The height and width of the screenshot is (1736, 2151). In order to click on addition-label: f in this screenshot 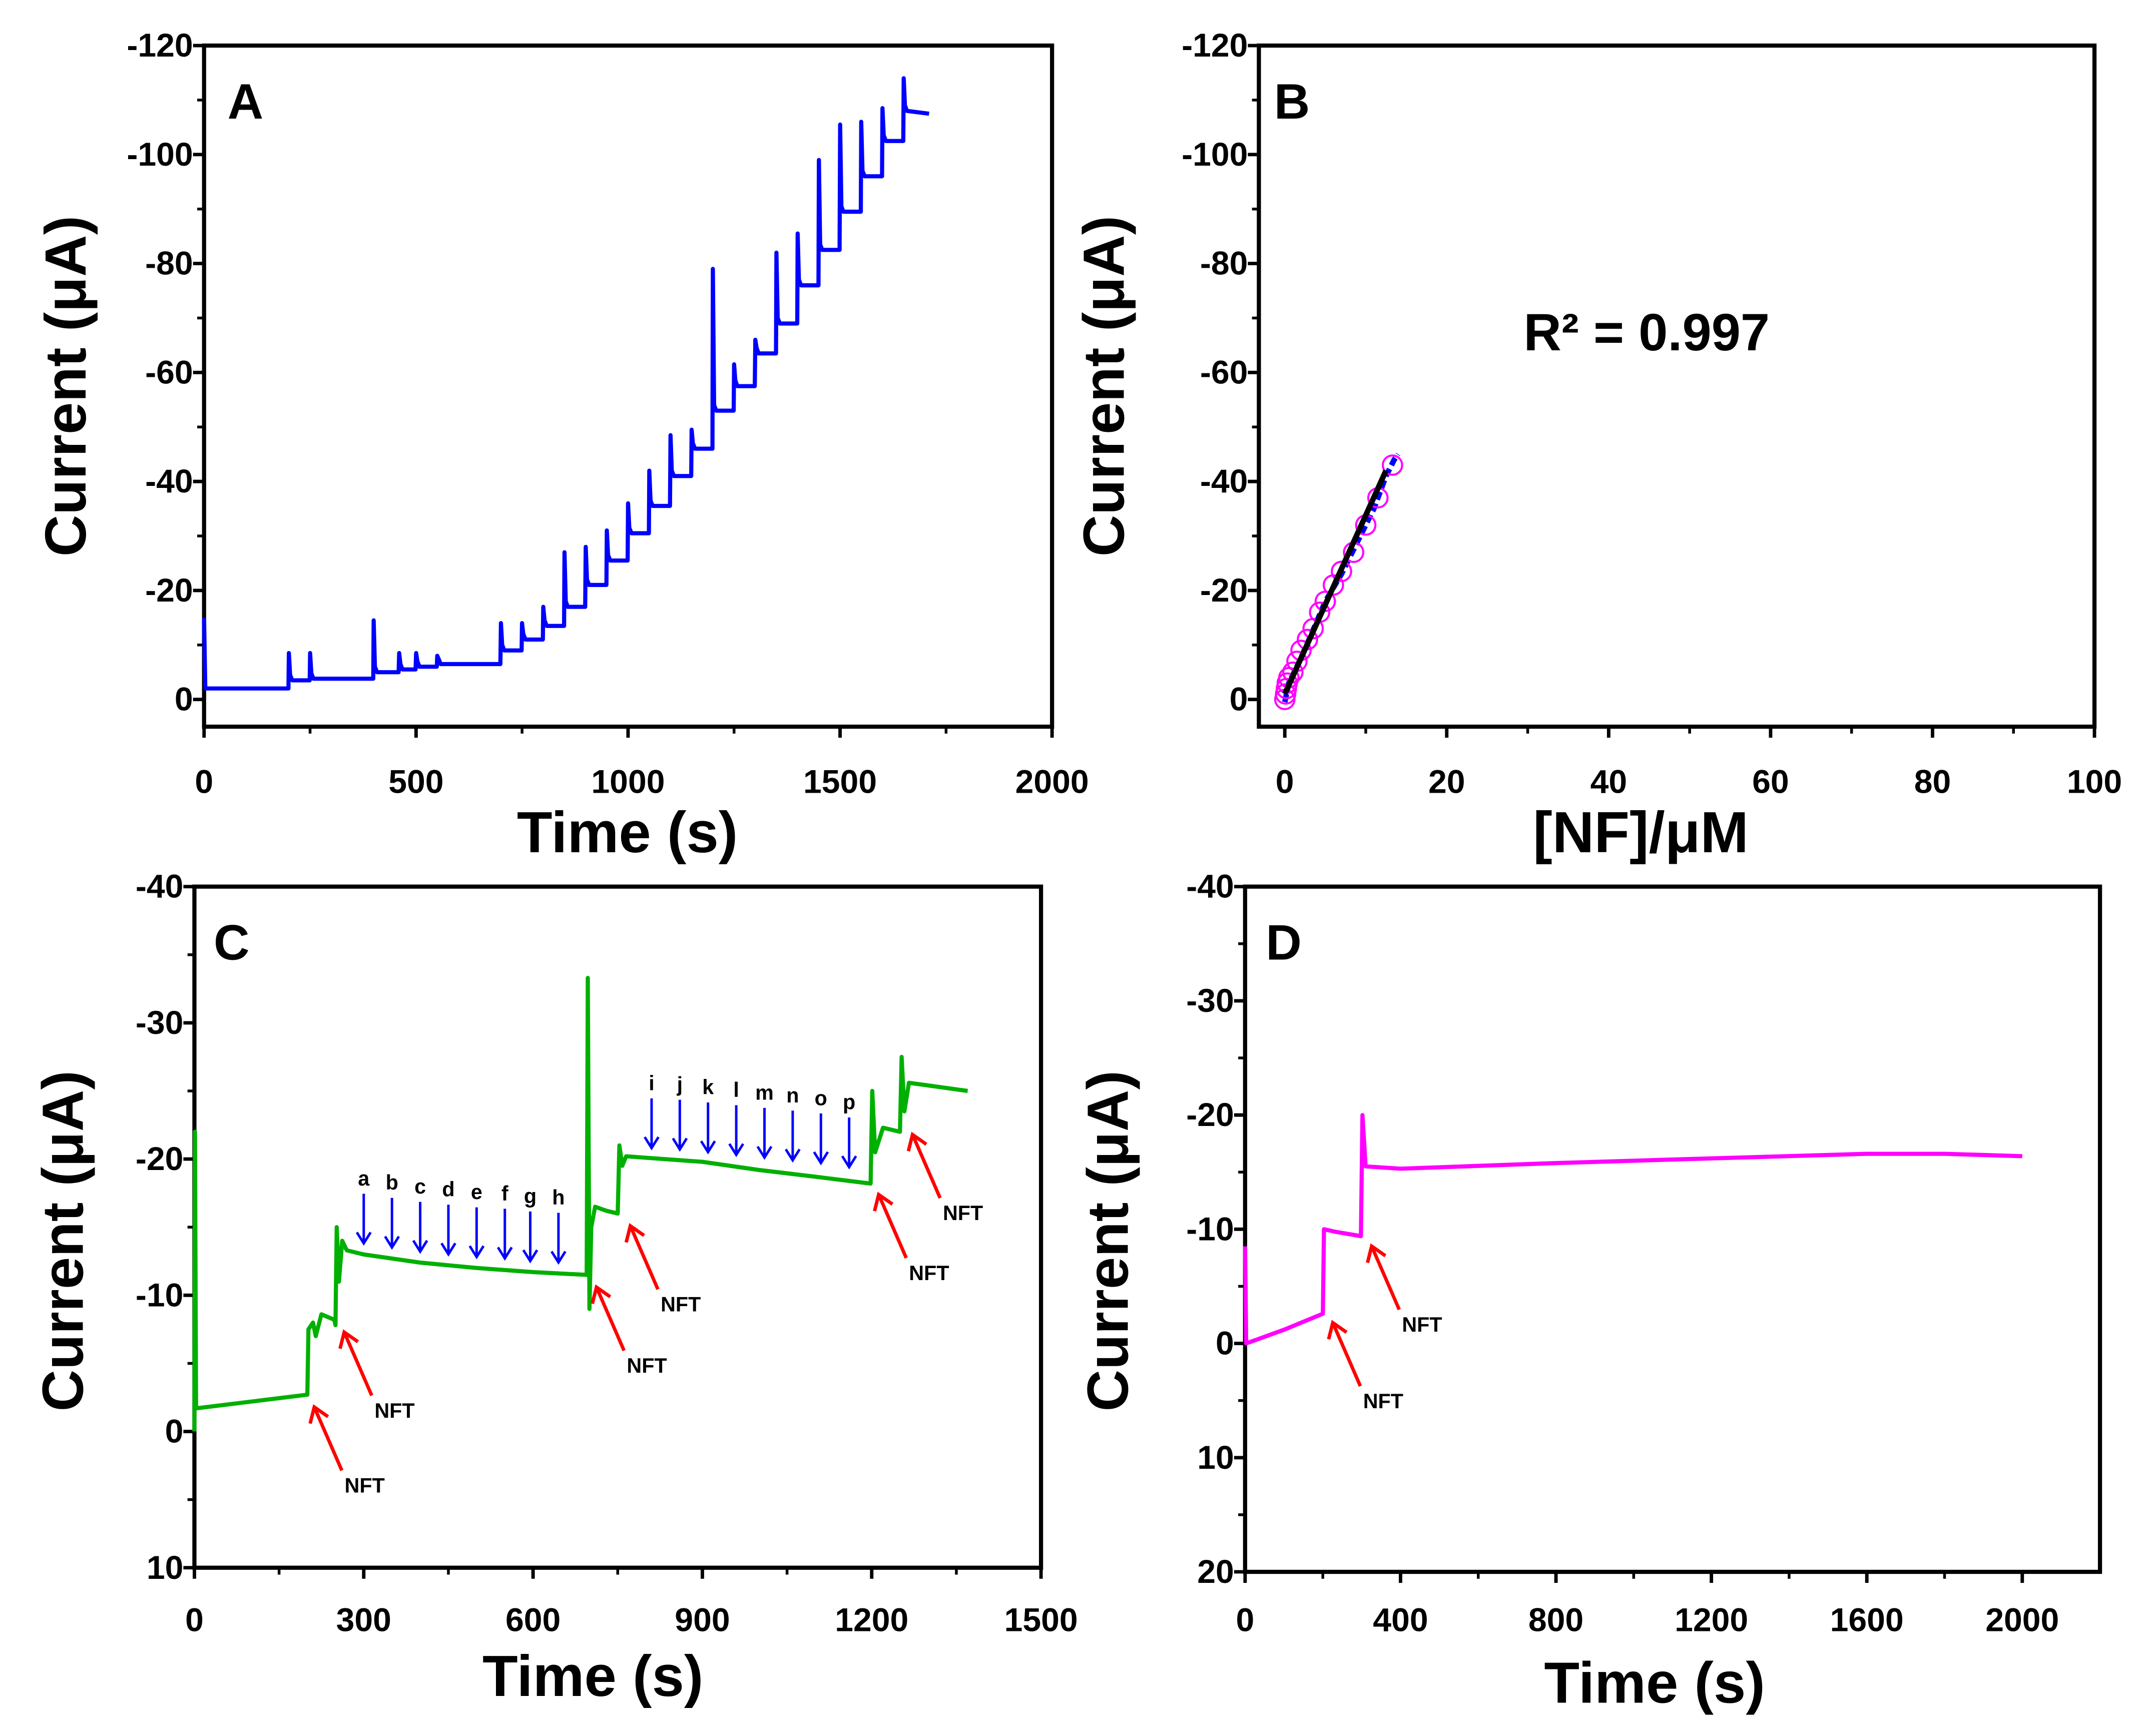, I will do `click(504, 1193)`.